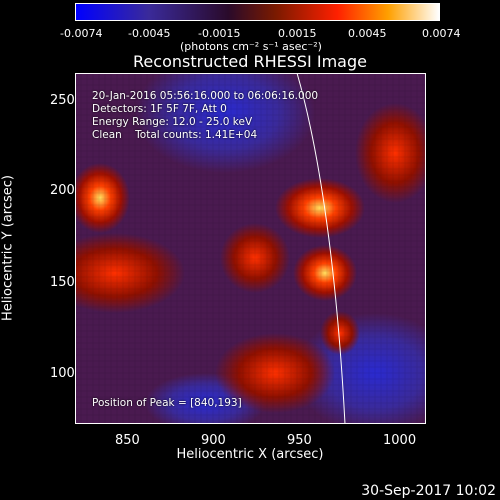 The width and height of the screenshot is (500, 500). Describe the element at coordinates (297, 33) in the screenshot. I see `colorbar-tick: 0.0015` at that location.